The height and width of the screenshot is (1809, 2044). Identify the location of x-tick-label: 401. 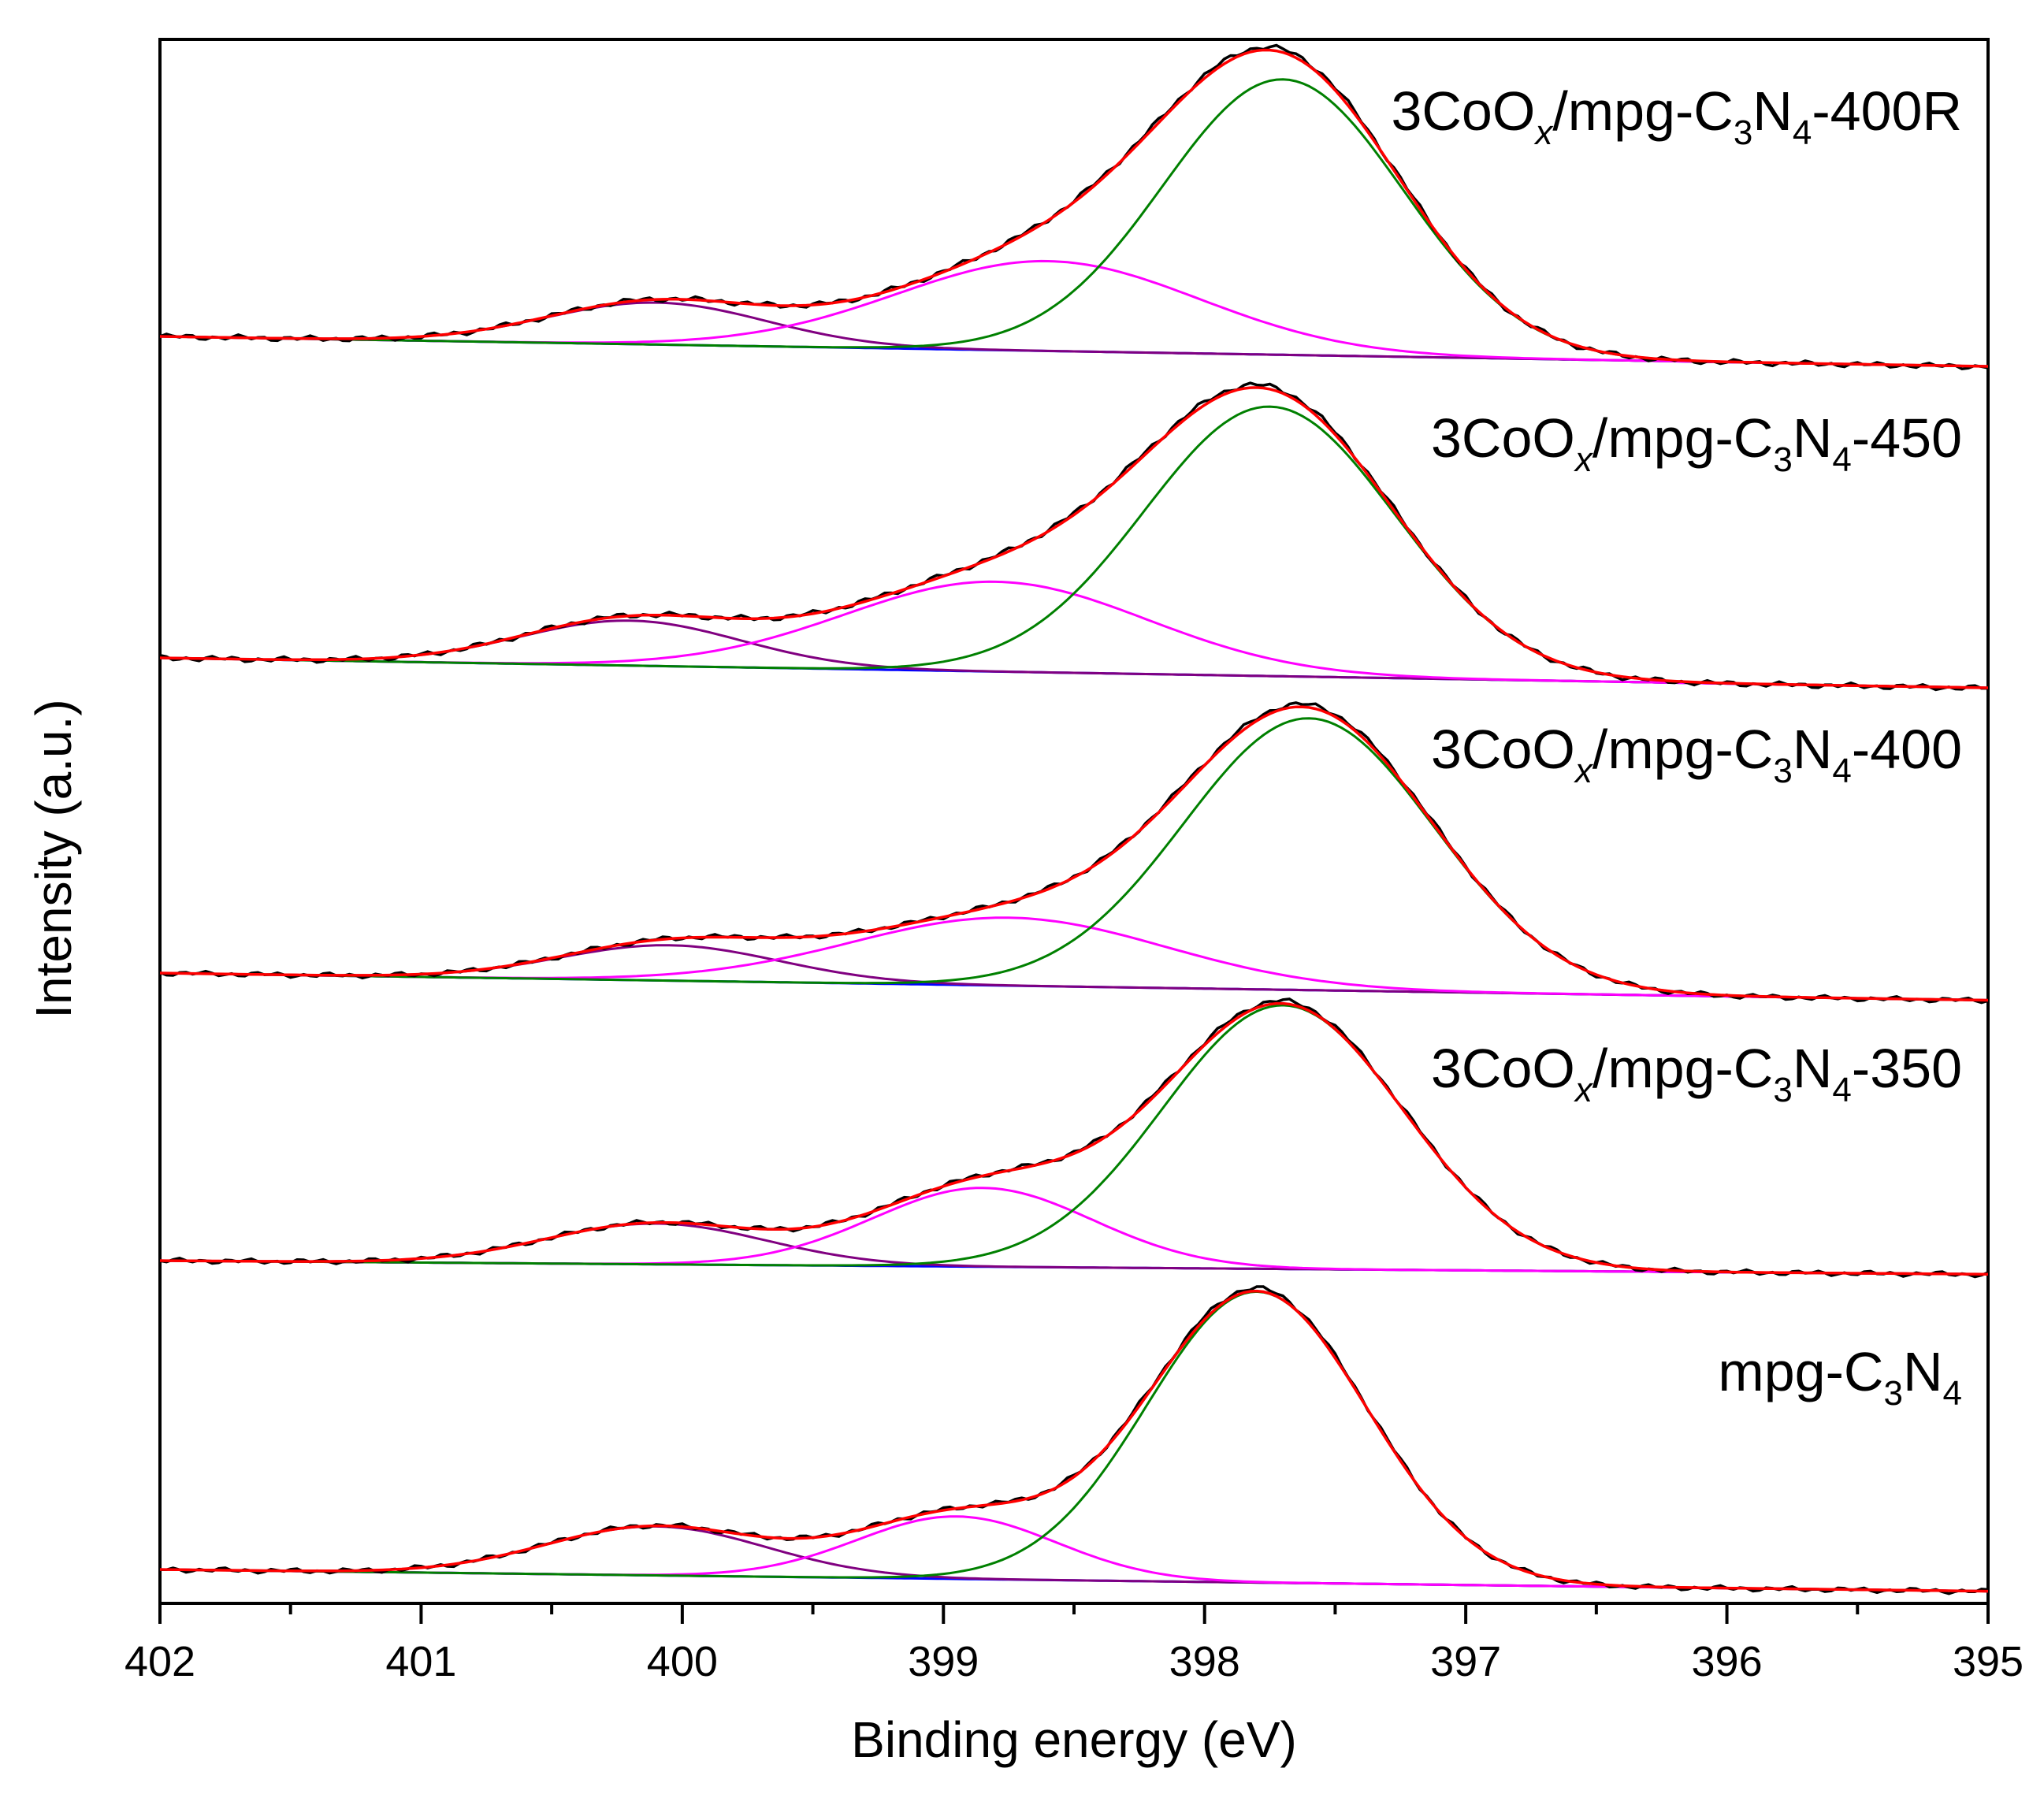
(420, 1661).